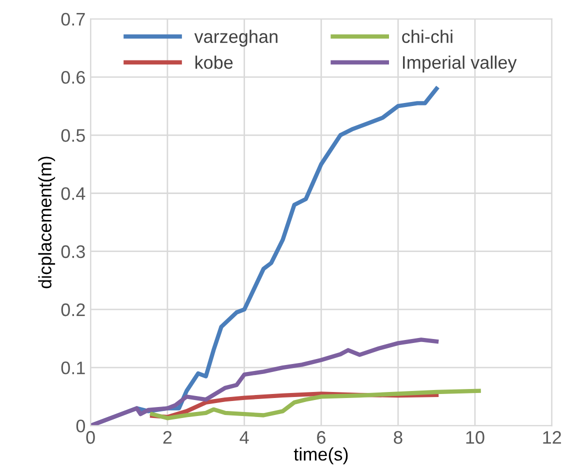  I want to click on y-tick-label: 0.5, so click(73, 135).